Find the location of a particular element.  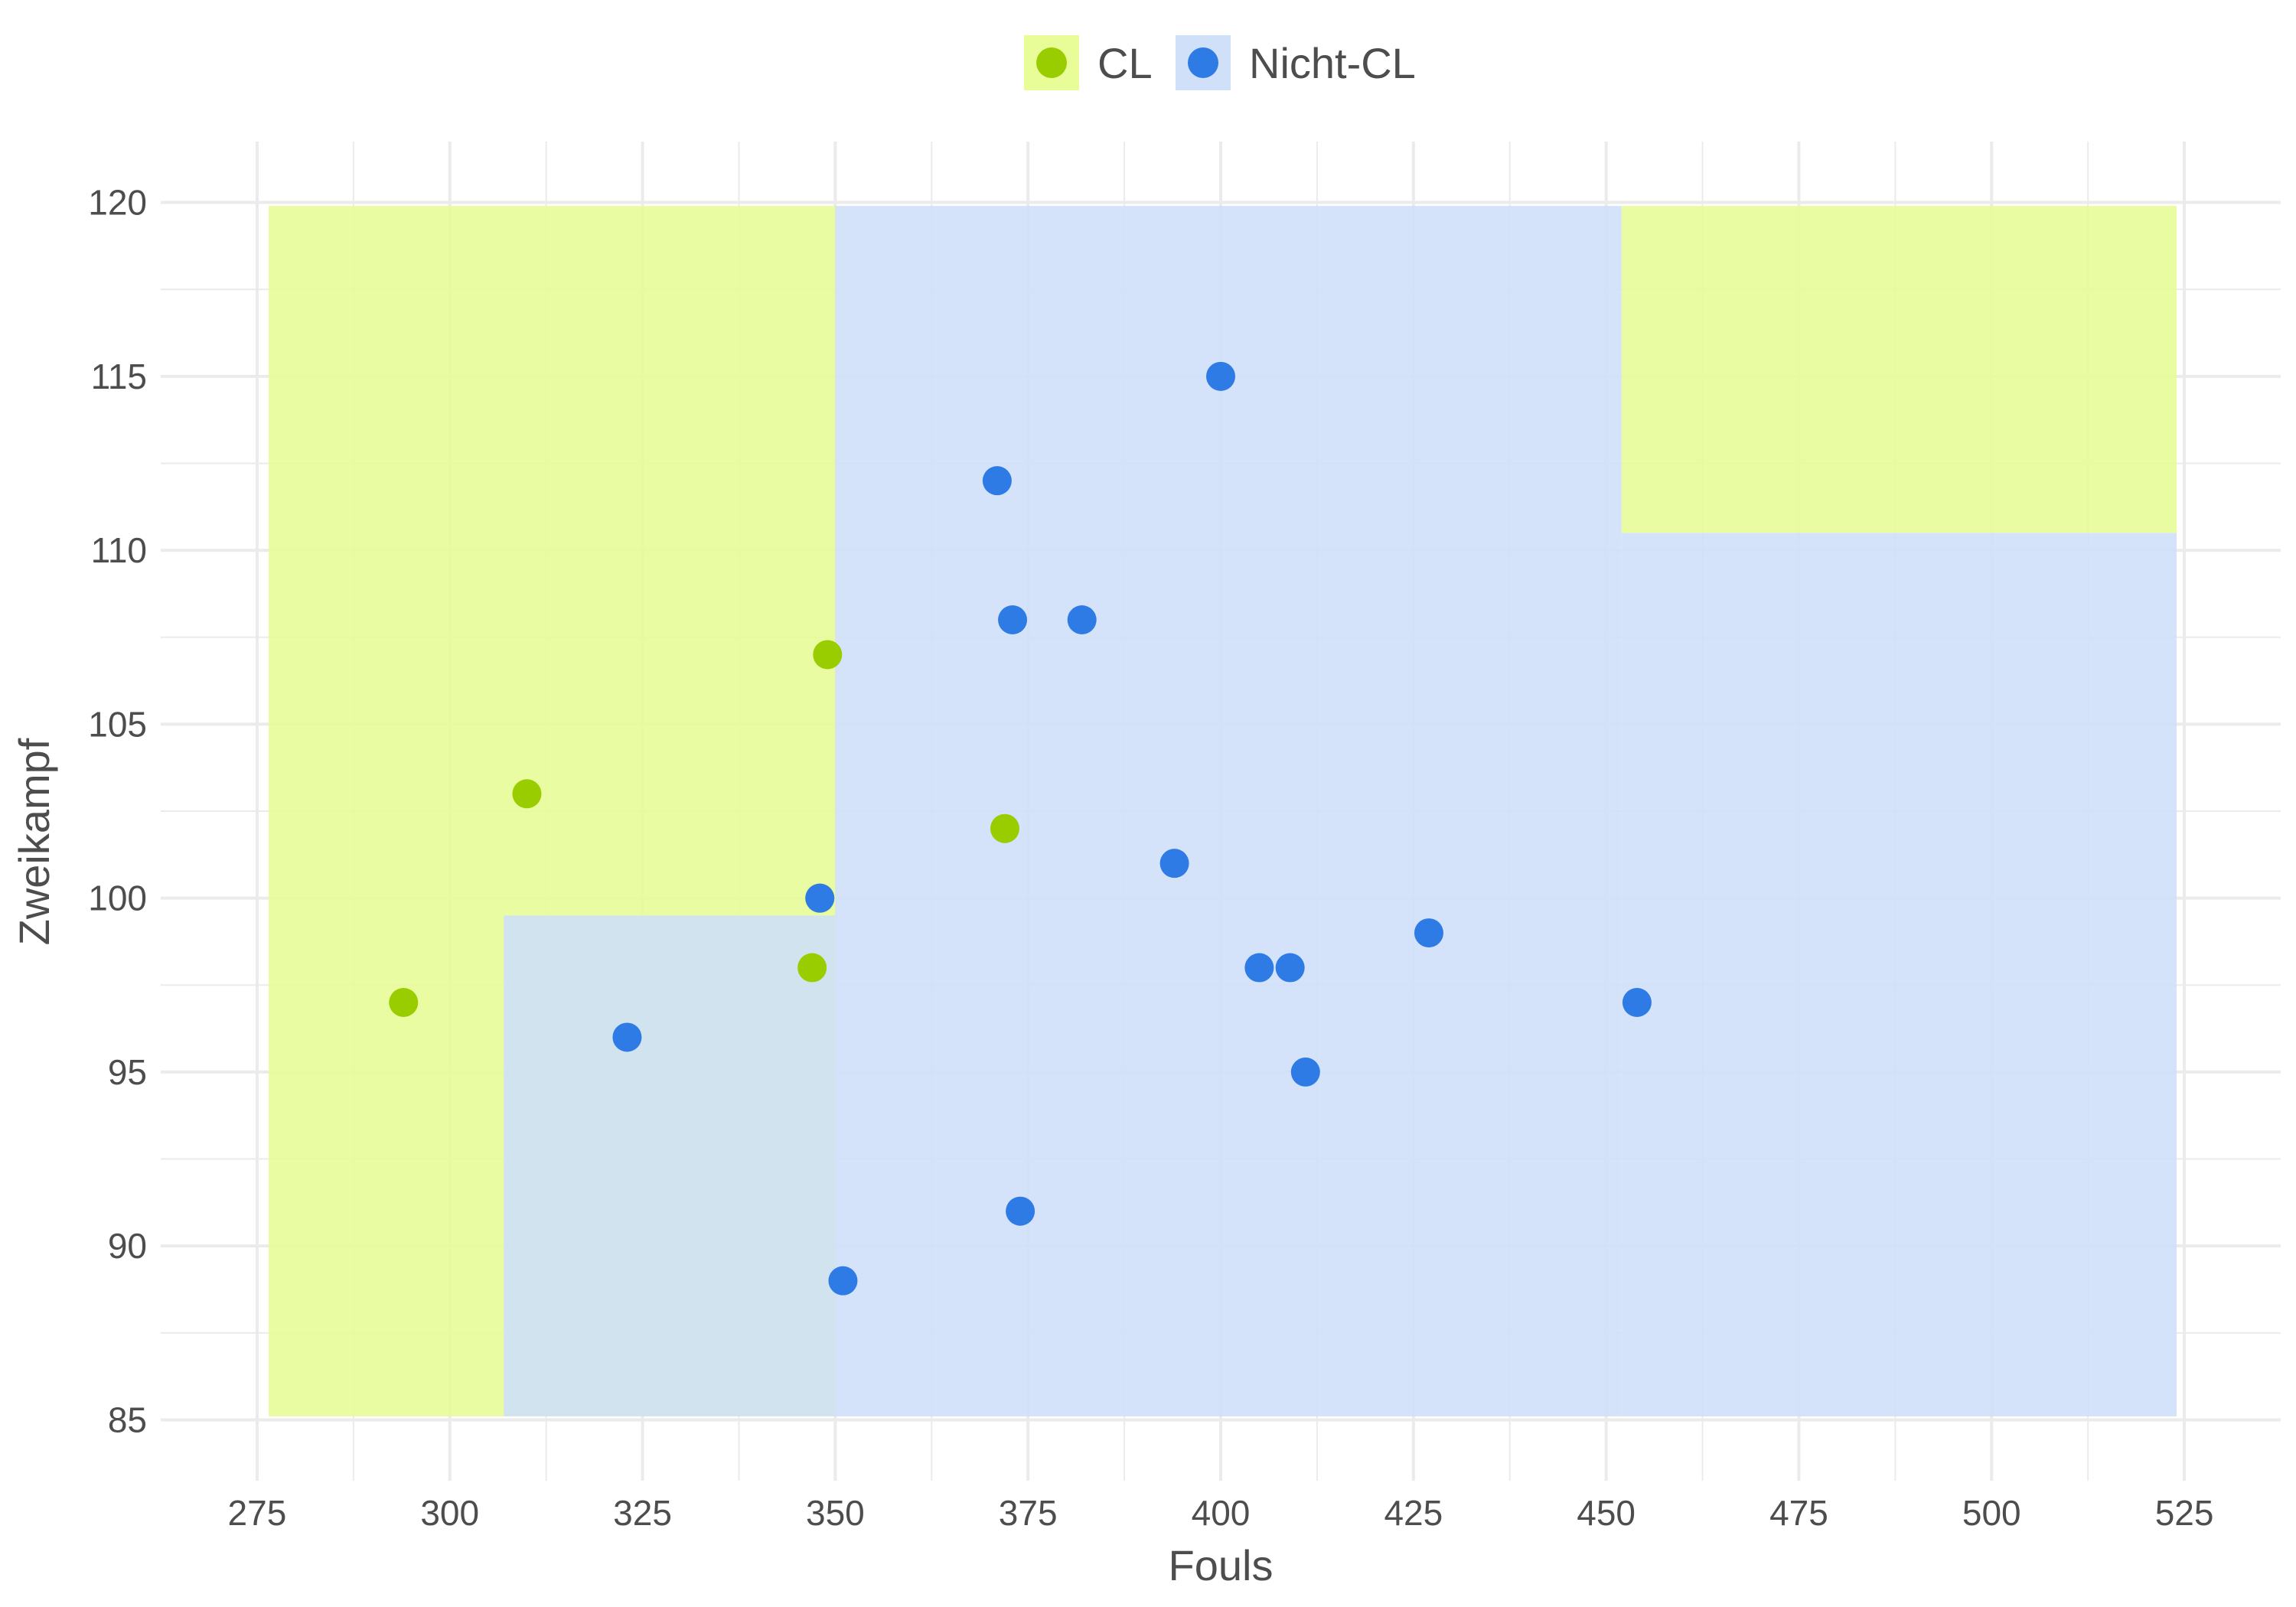

y-tick-label: 105 is located at coordinates (117, 724).